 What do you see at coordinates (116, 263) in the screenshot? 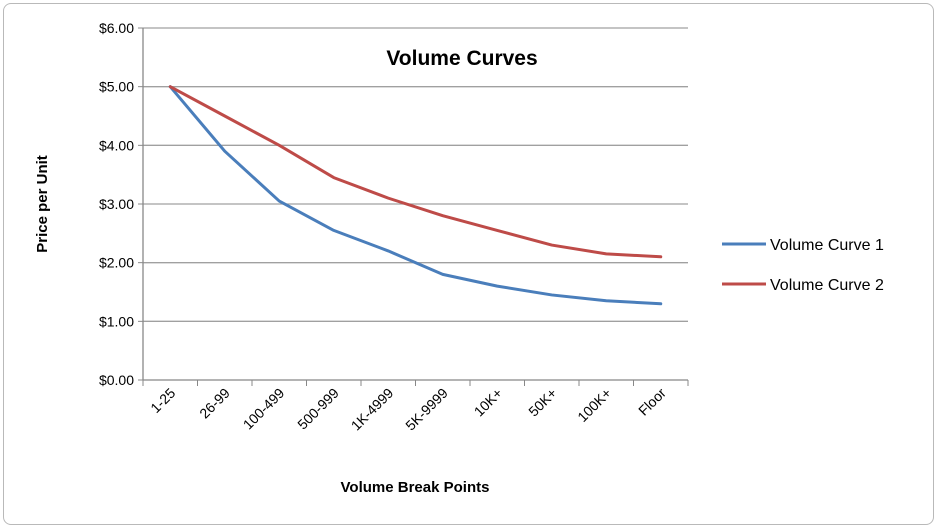
I see `y-tick-label: $2.00` at bounding box center [116, 263].